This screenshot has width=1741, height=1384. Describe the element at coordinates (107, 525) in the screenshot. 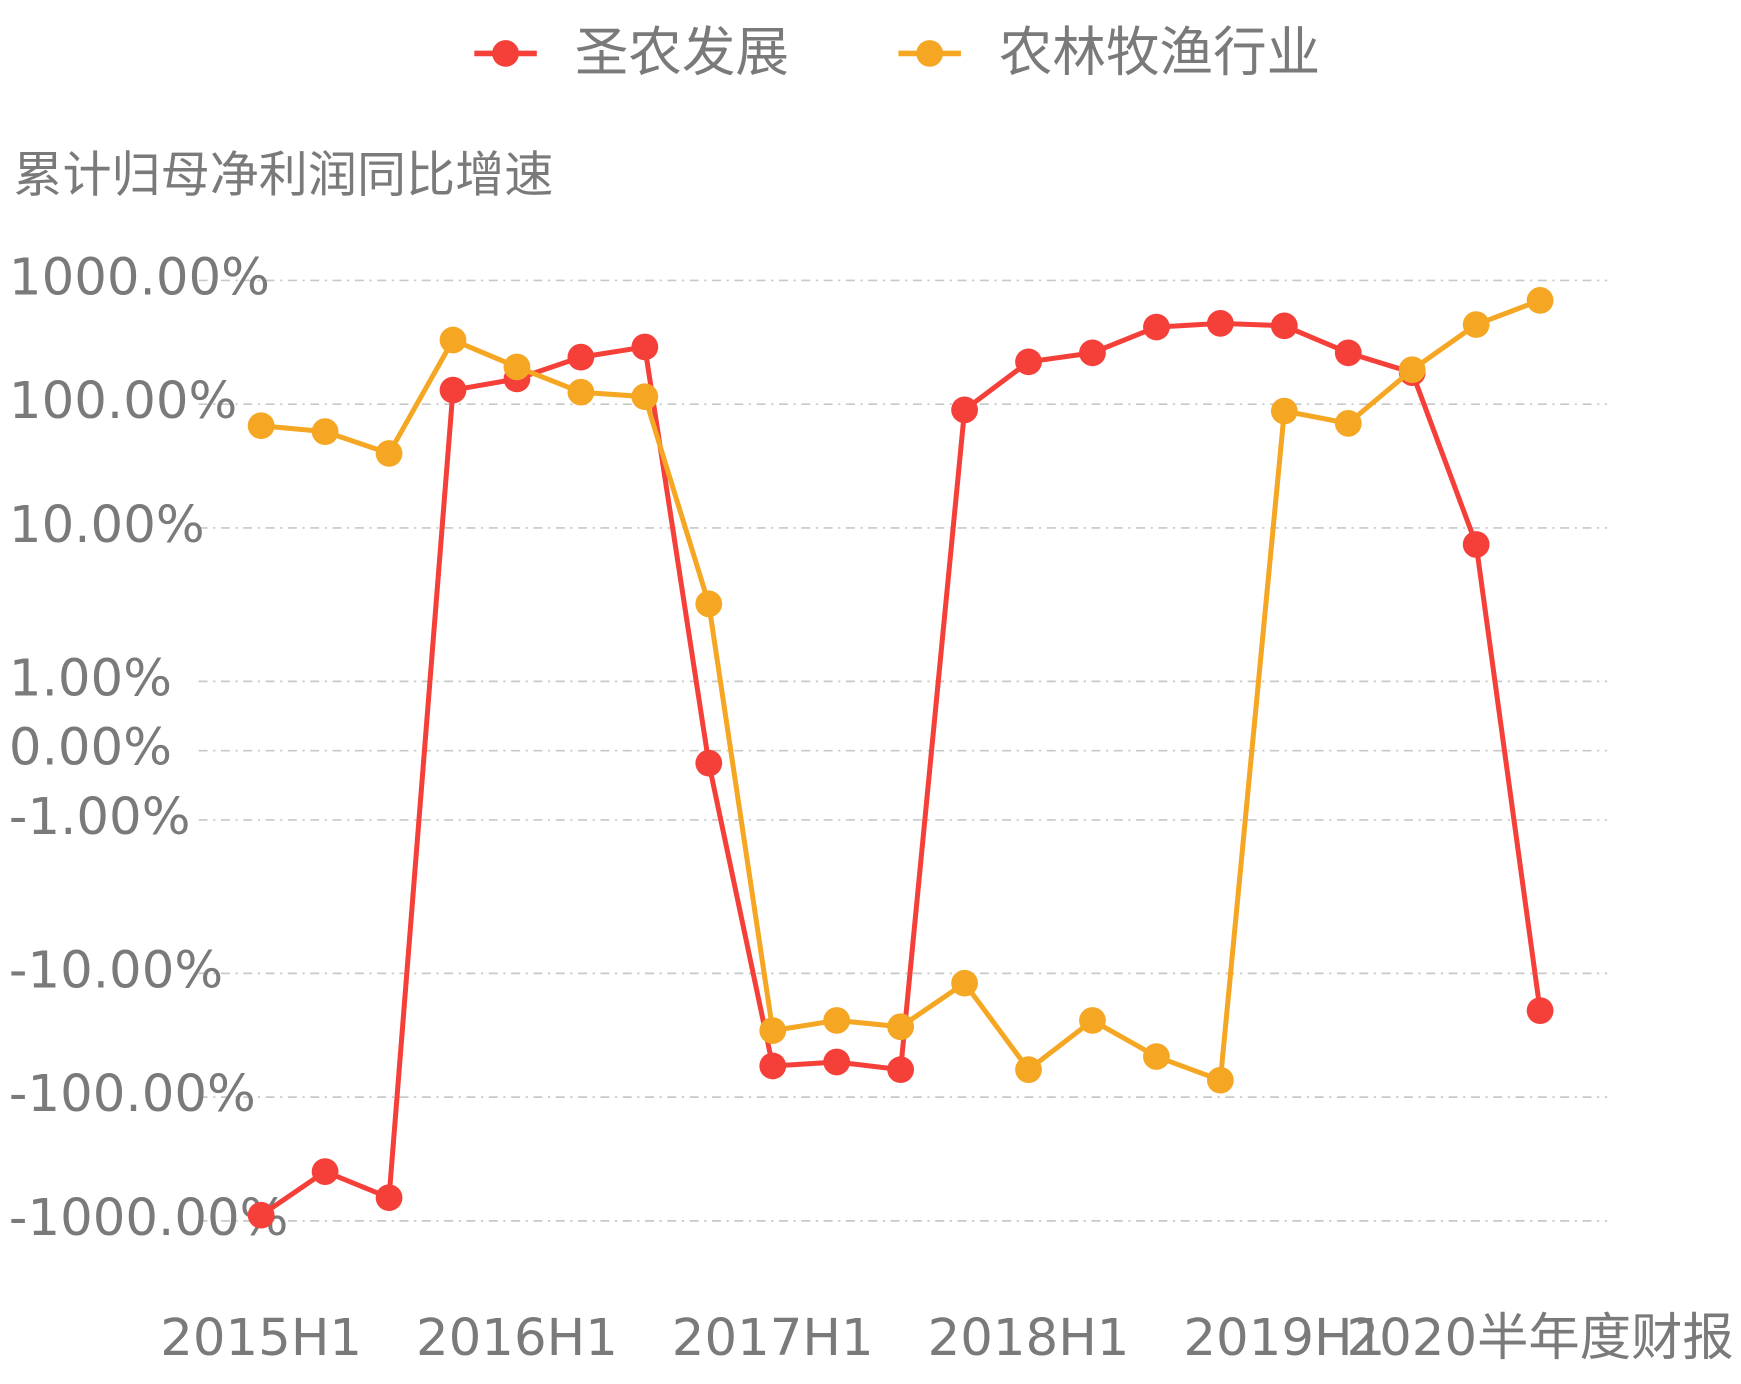

I see `y-tick-label: 10.00%` at that location.